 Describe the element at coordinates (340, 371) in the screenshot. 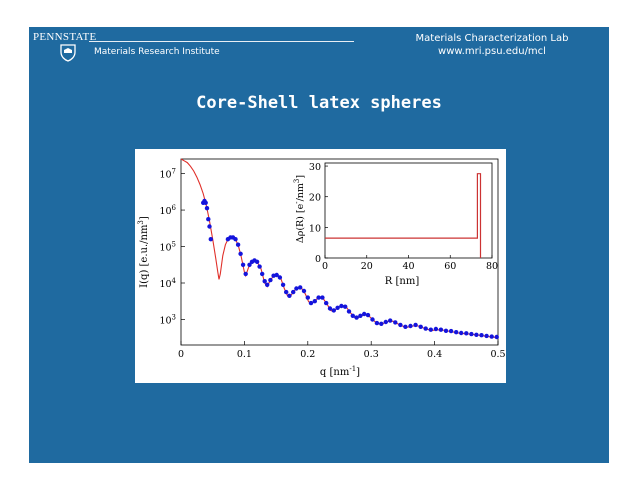

I see `x-axis-label: q [nm-1]` at that location.